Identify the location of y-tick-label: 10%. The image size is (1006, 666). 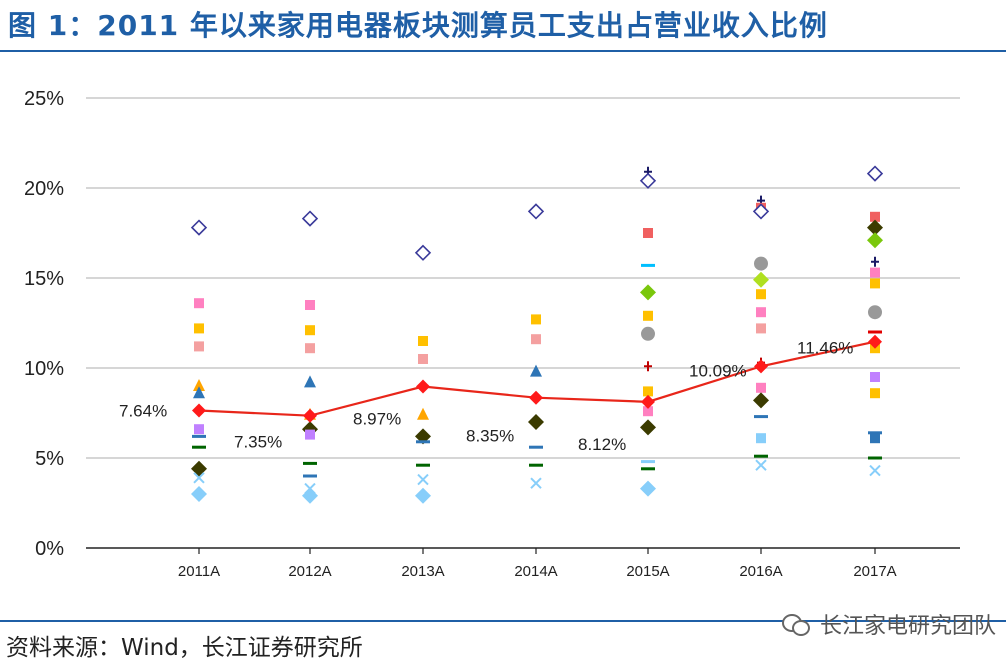
(44, 369).